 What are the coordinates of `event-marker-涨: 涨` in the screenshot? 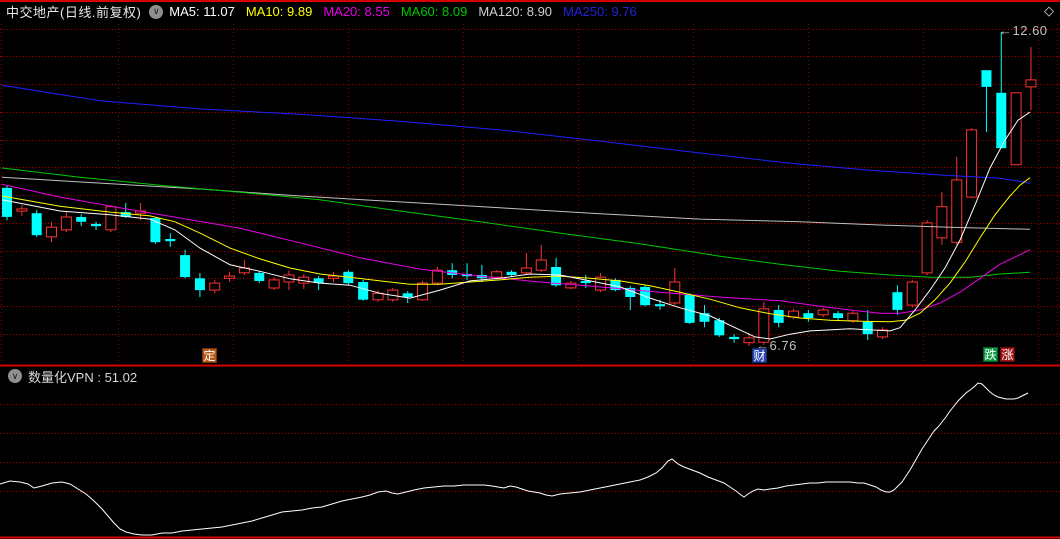 It's located at (1007, 354).